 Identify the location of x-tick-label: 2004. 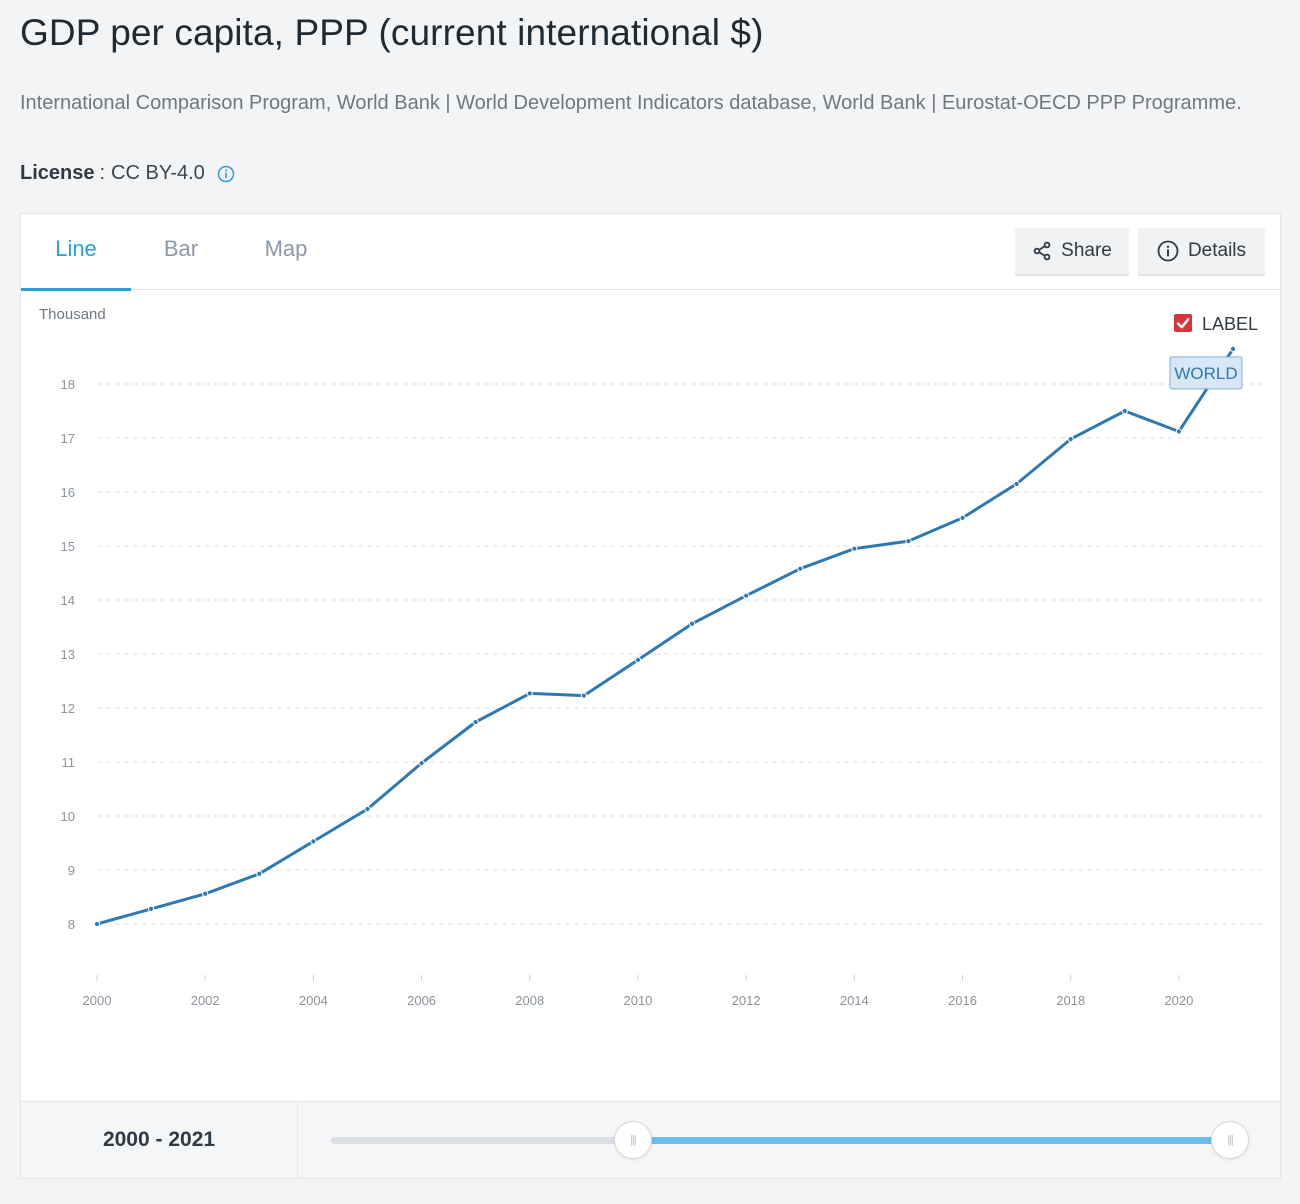
(313, 1000).